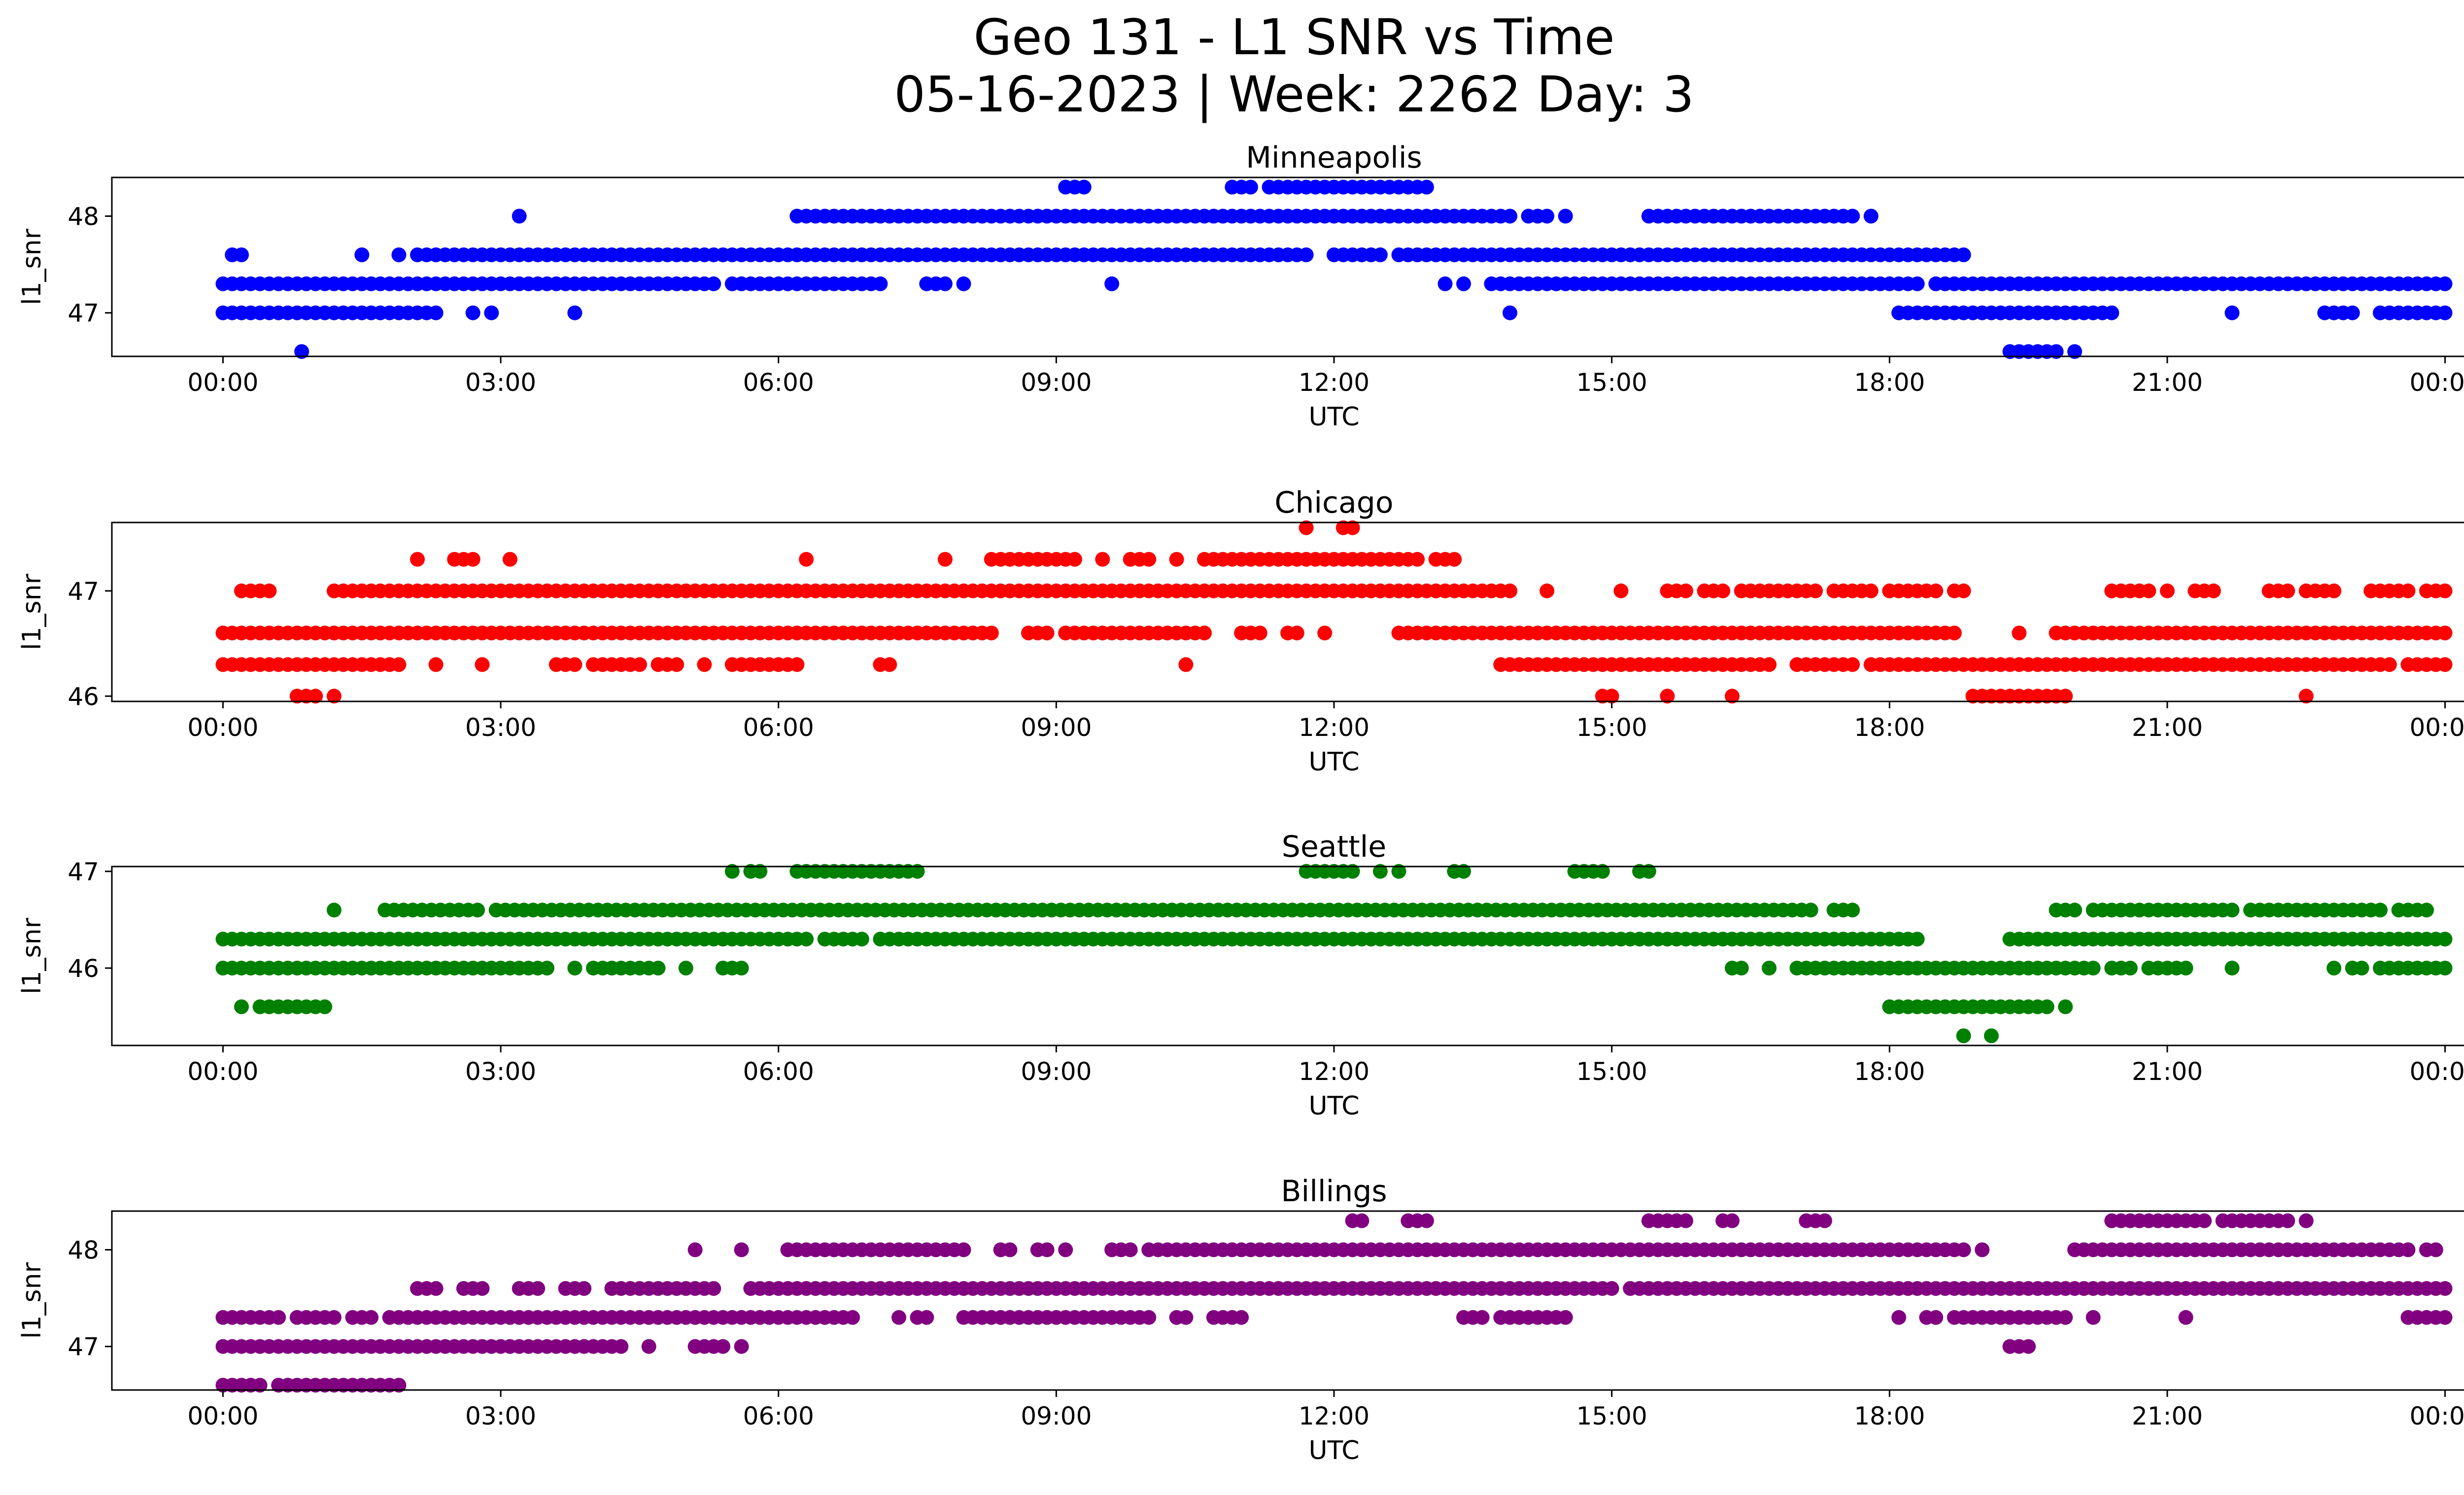 The image size is (2464, 1495). What do you see at coordinates (1334, 269) in the screenshot?
I see `scatter-series-minneapolis` at bounding box center [1334, 269].